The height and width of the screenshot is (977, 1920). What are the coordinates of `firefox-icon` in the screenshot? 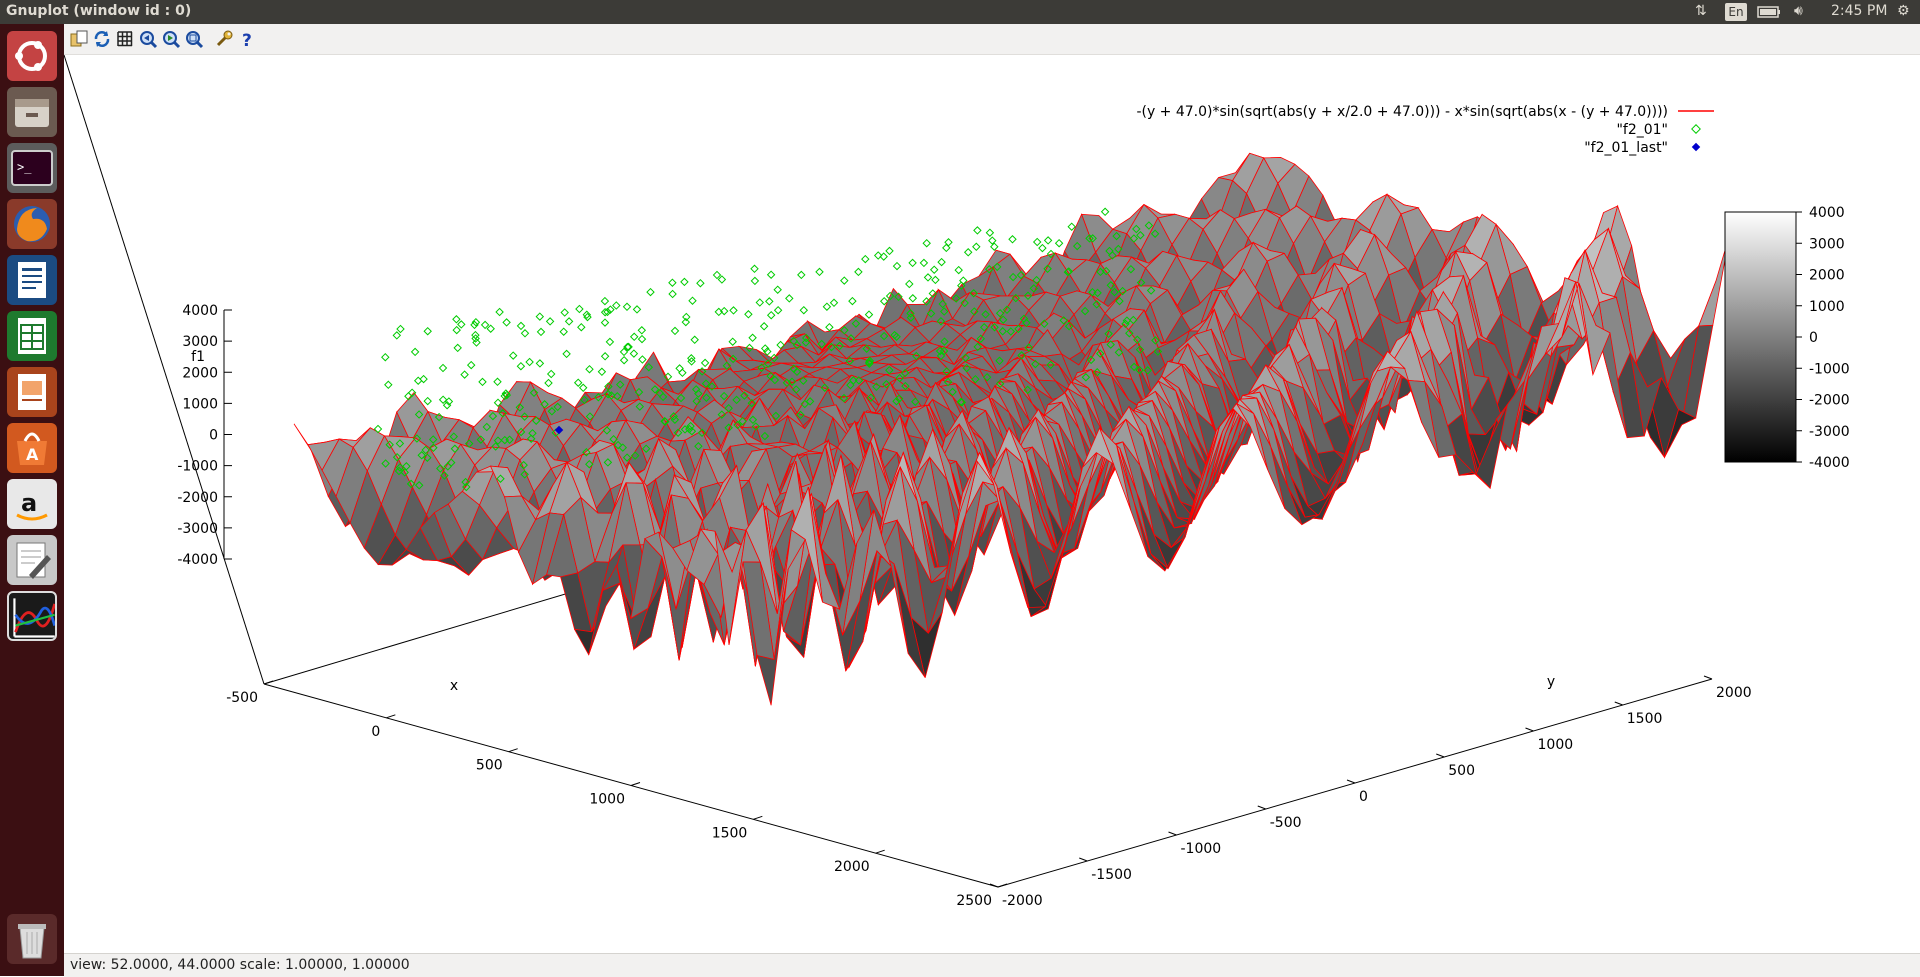 It's located at (32, 224).